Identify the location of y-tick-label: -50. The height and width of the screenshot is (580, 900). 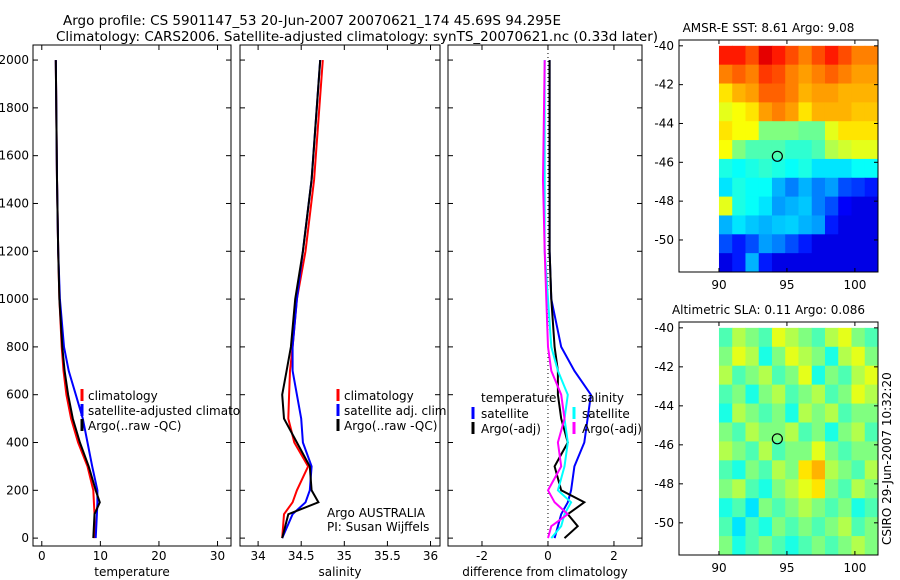
(664, 523).